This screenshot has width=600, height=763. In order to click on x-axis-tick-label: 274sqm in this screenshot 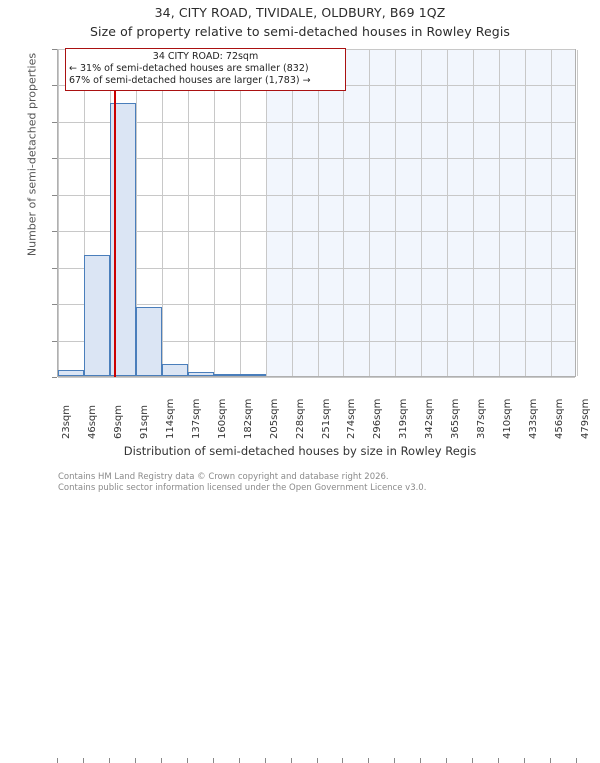, I will do `click(352, 418)`.